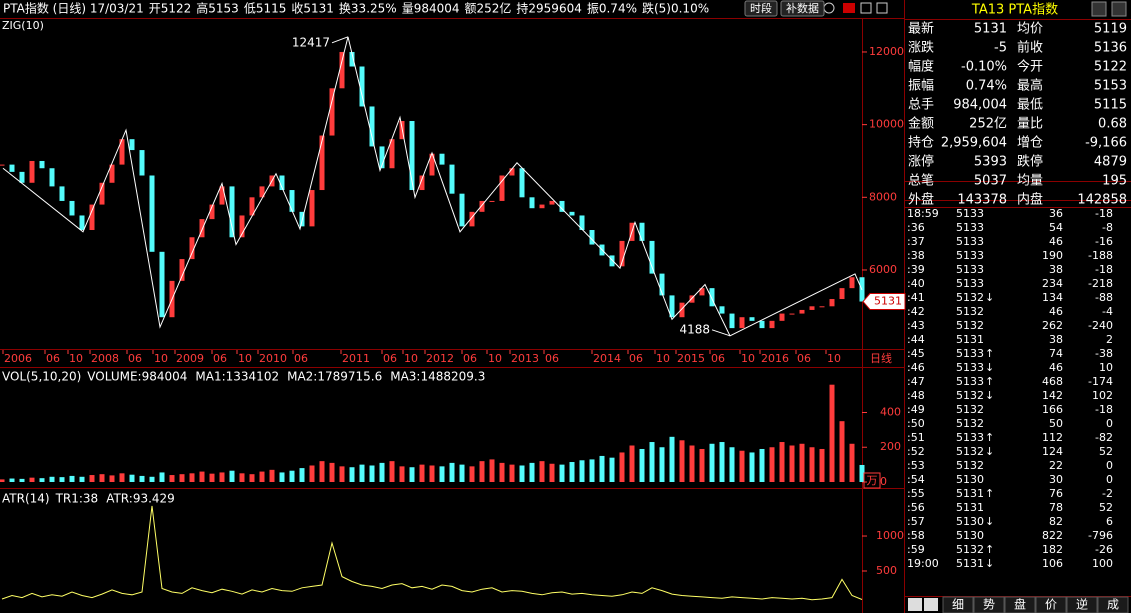  What do you see at coordinates (1104, 241) in the screenshot?
I see `tick-change: -16` at bounding box center [1104, 241].